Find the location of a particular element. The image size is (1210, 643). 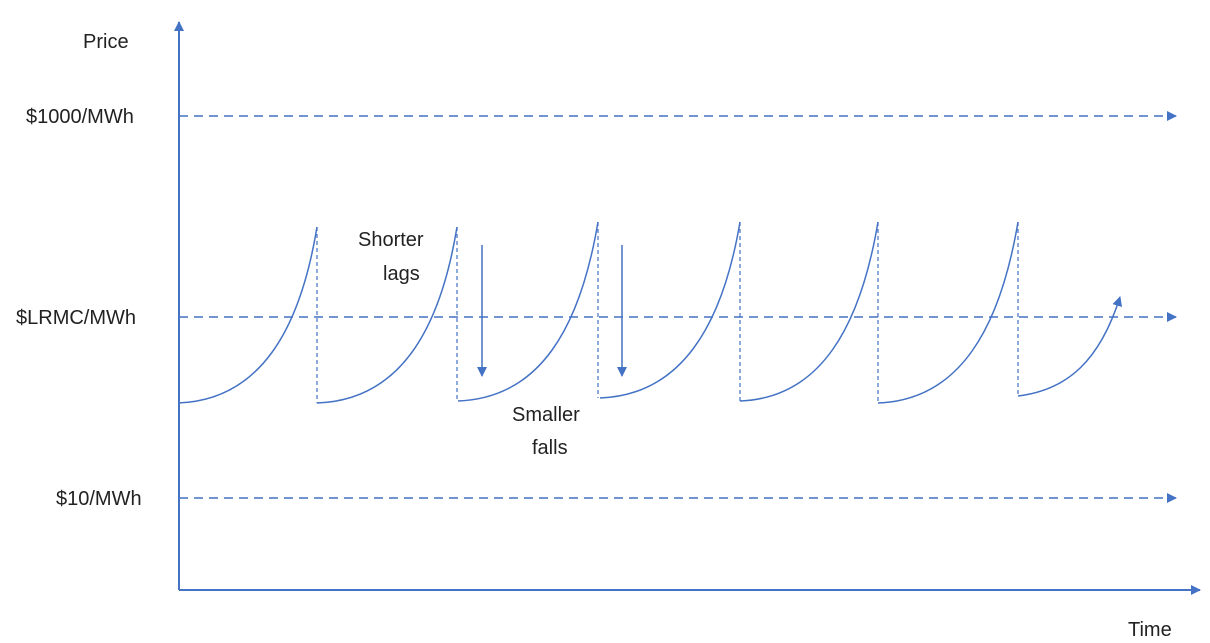

annotation-shorter-lags-line2: lags is located at coordinates (401, 274).